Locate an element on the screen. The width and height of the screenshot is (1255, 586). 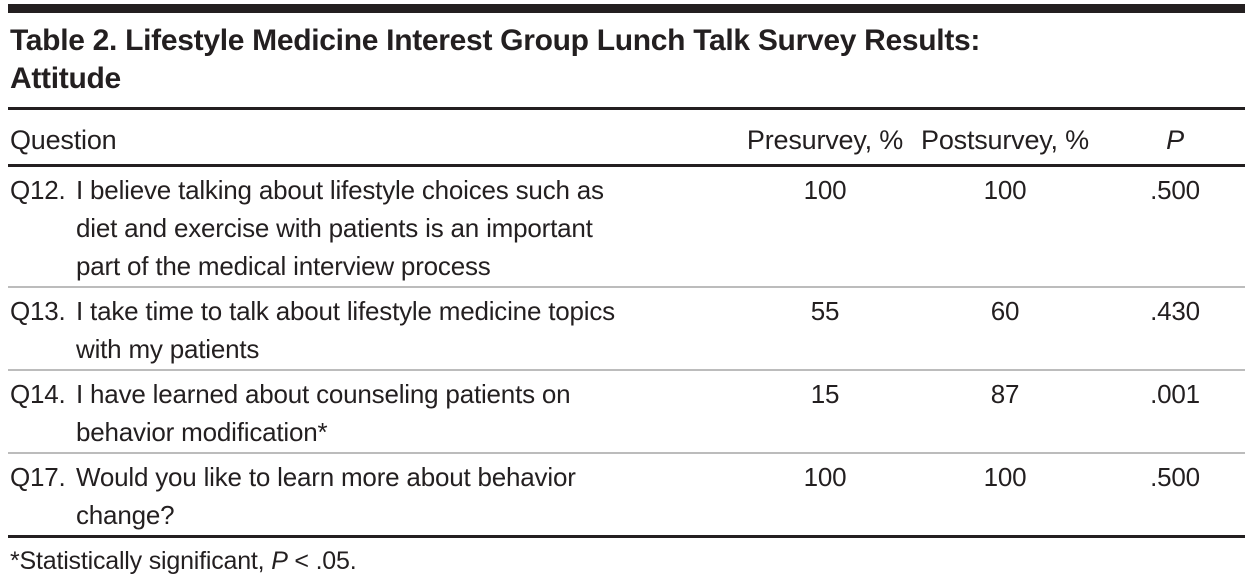
question-number: Q12. is located at coordinates (38, 190).